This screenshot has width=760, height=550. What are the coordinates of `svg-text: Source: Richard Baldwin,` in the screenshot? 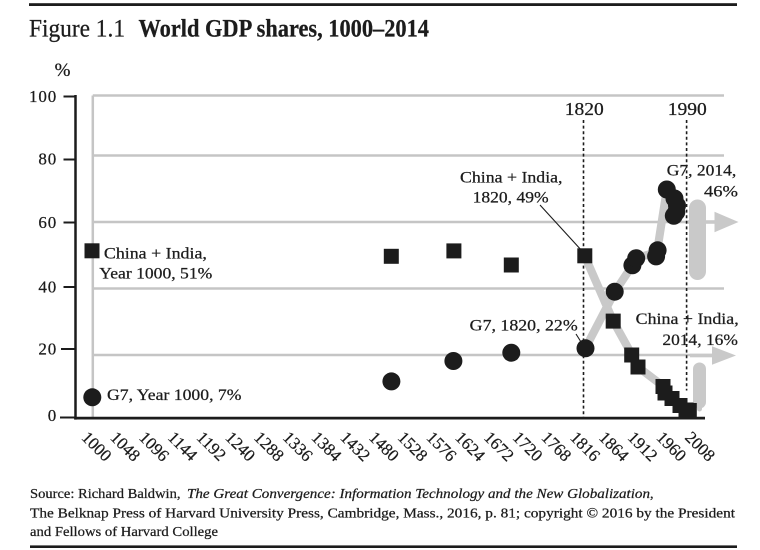 It's located at (105, 494).